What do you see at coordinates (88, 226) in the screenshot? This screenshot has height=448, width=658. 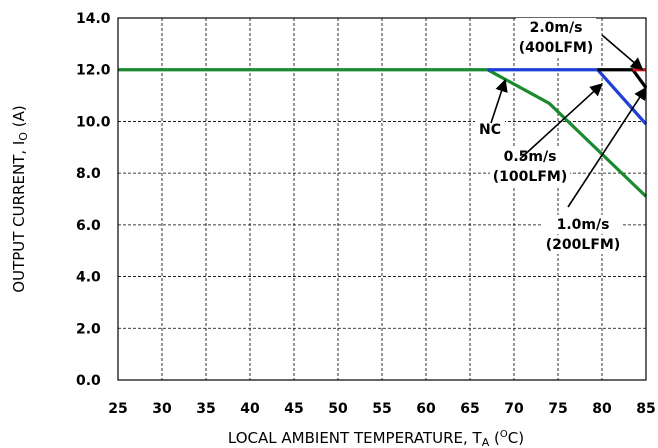 I see `y-tick-label: 6.0` at bounding box center [88, 226].